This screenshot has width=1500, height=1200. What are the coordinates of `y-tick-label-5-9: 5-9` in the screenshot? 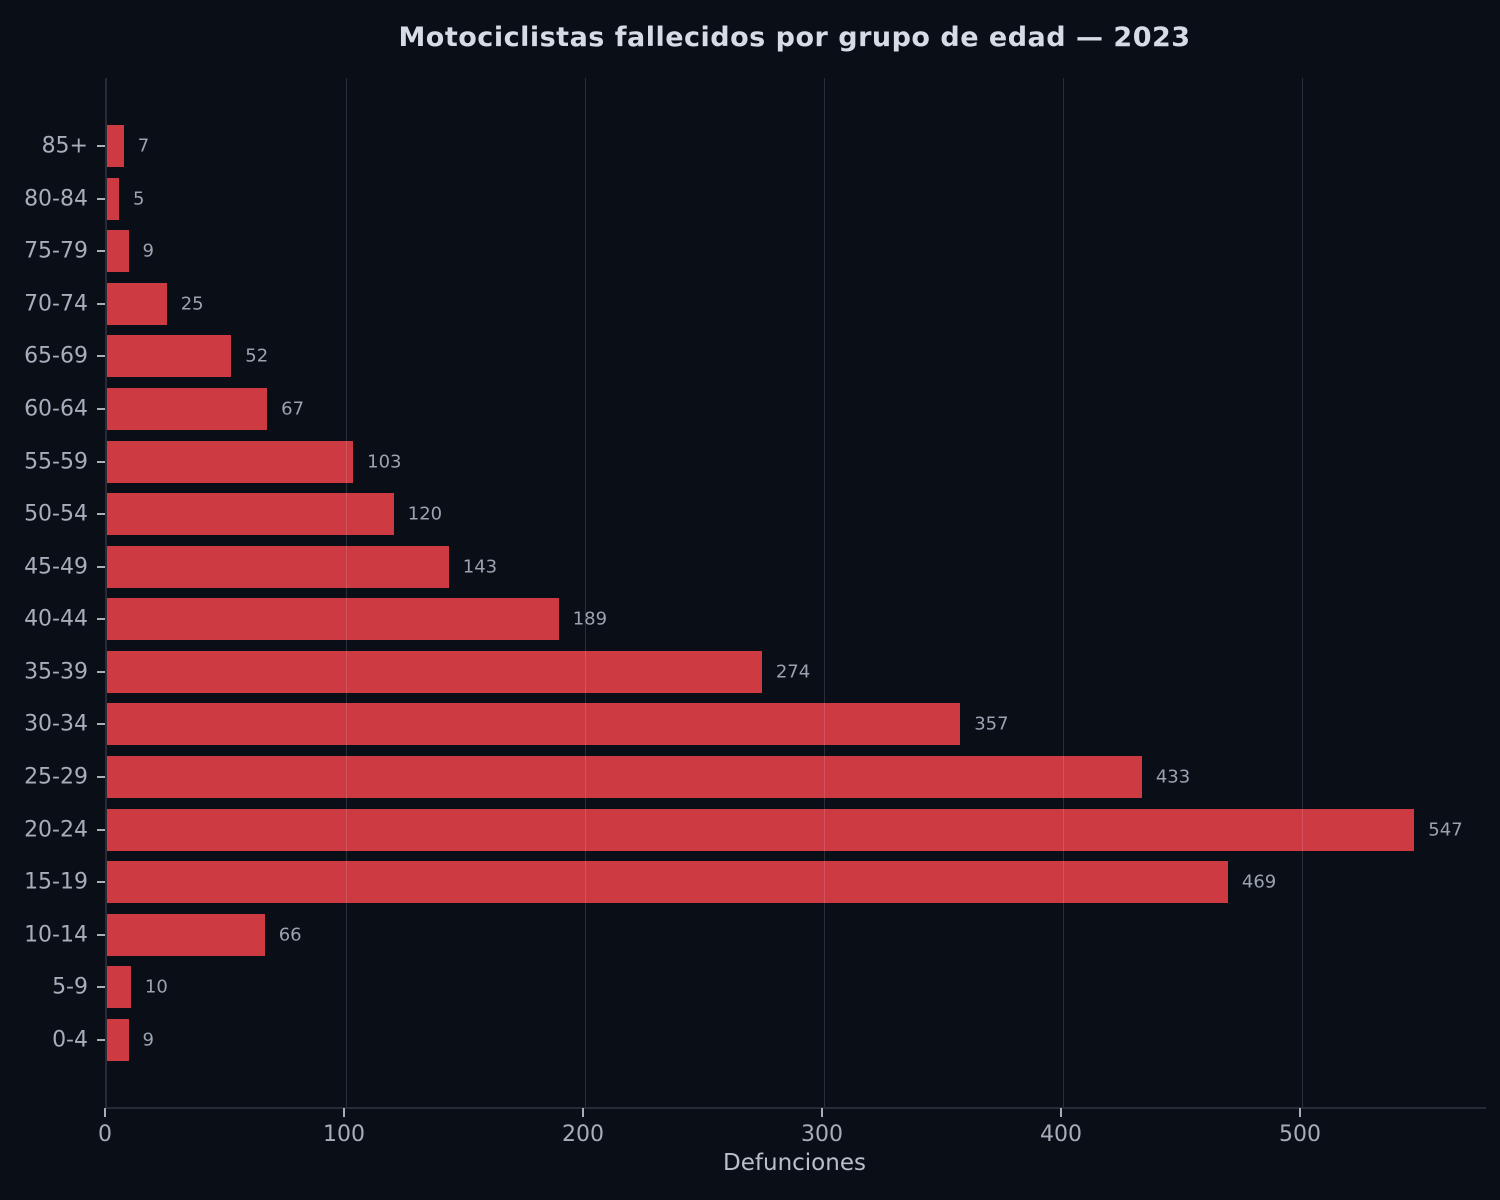 It's located at (70, 987).